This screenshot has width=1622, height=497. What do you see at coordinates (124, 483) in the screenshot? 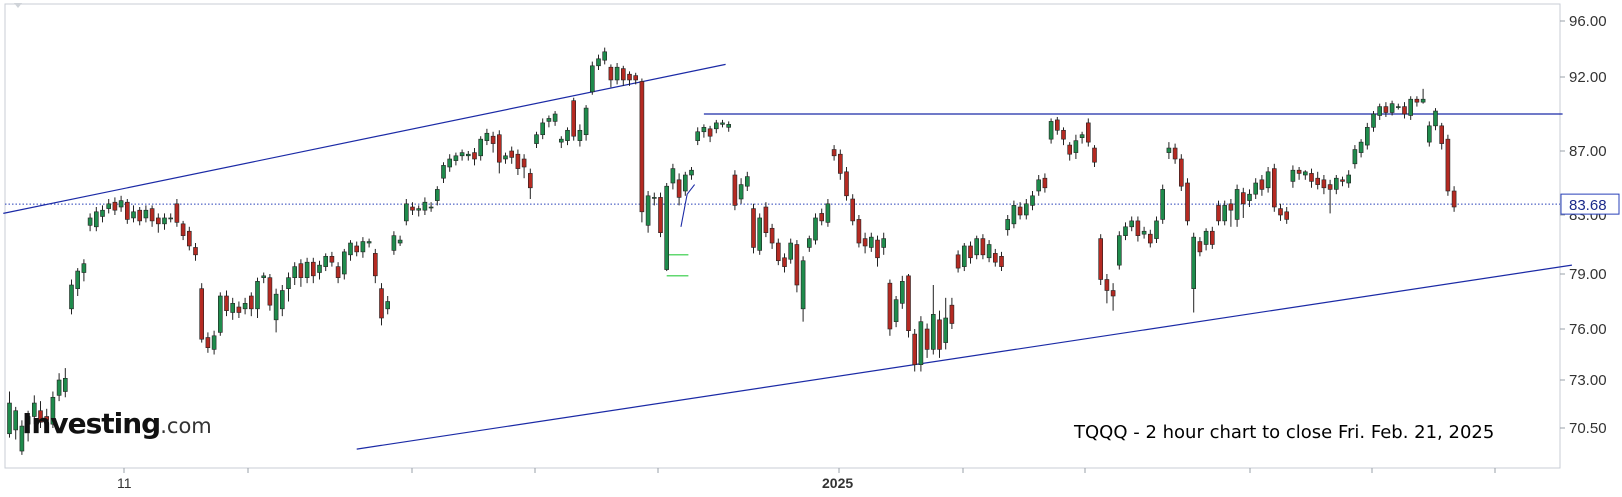
I see `time-tick-label: 11` at bounding box center [124, 483].